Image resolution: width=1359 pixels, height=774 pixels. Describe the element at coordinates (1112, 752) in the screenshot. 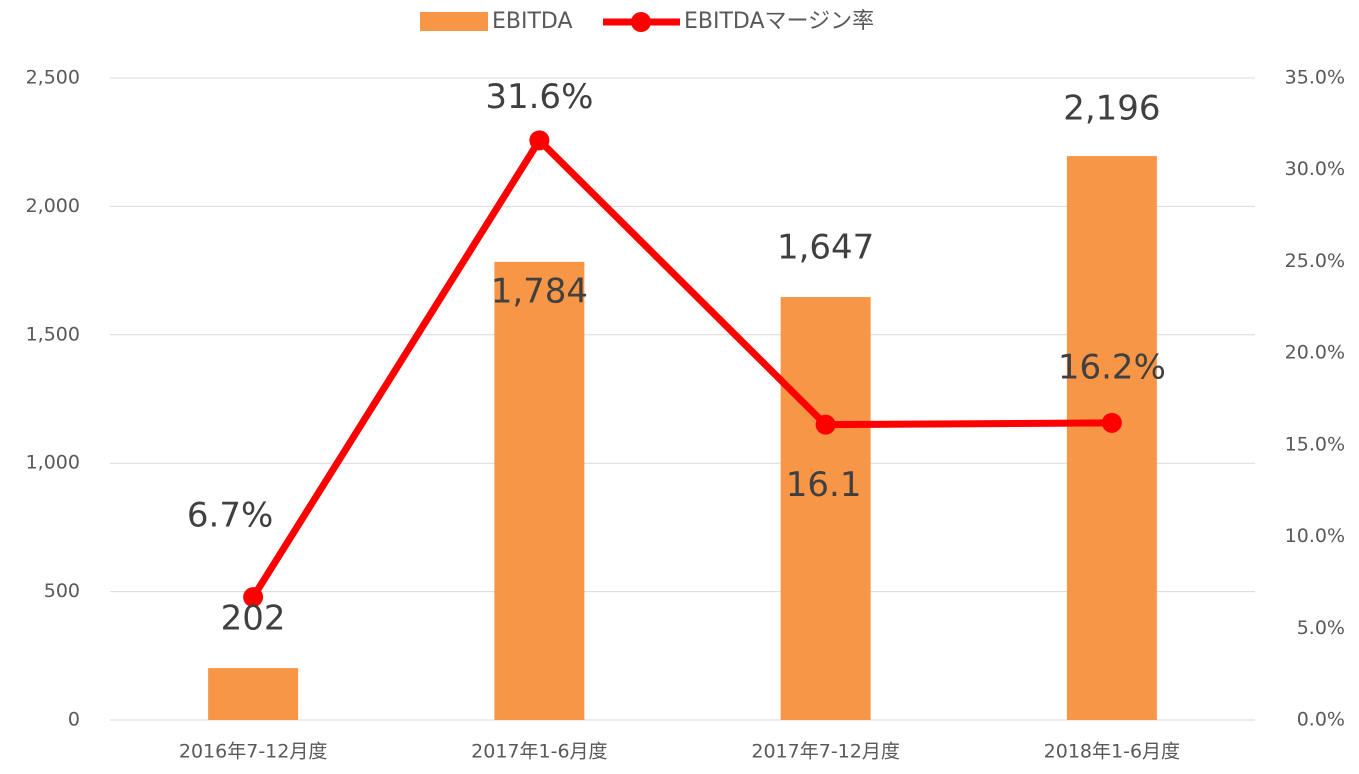

I see `x-tick-label: 2018年1-6月度` at that location.